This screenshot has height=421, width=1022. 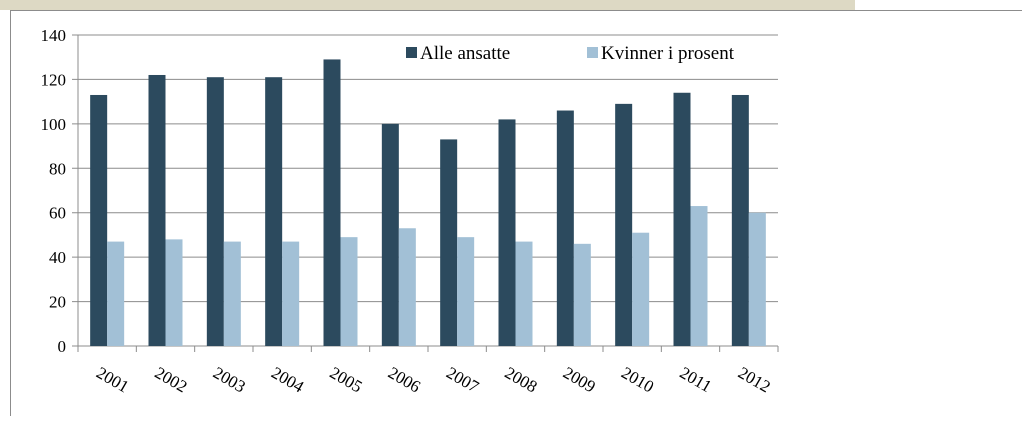 What do you see at coordinates (521, 379) in the screenshot?
I see `x-tick-label: 2008` at bounding box center [521, 379].